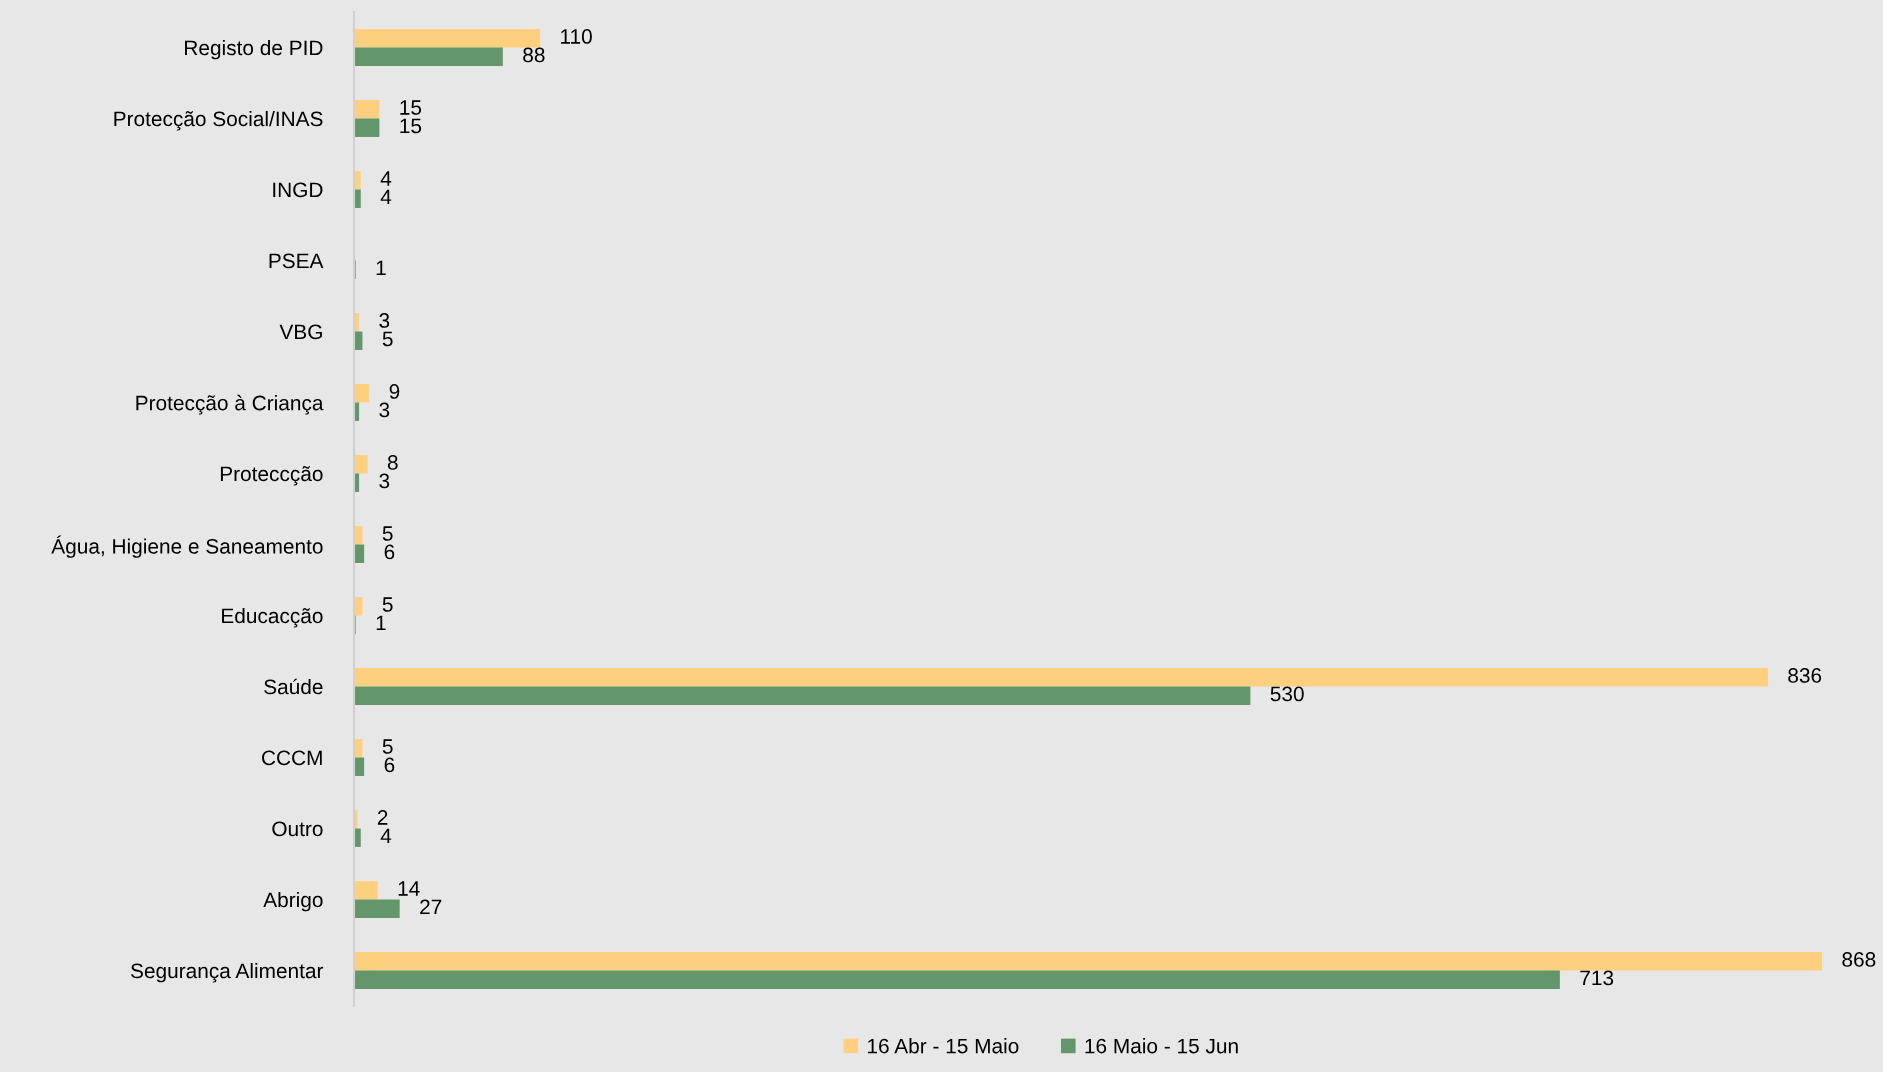  Describe the element at coordinates (1859, 959) in the screenshot. I see `data-label: 868` at that location.